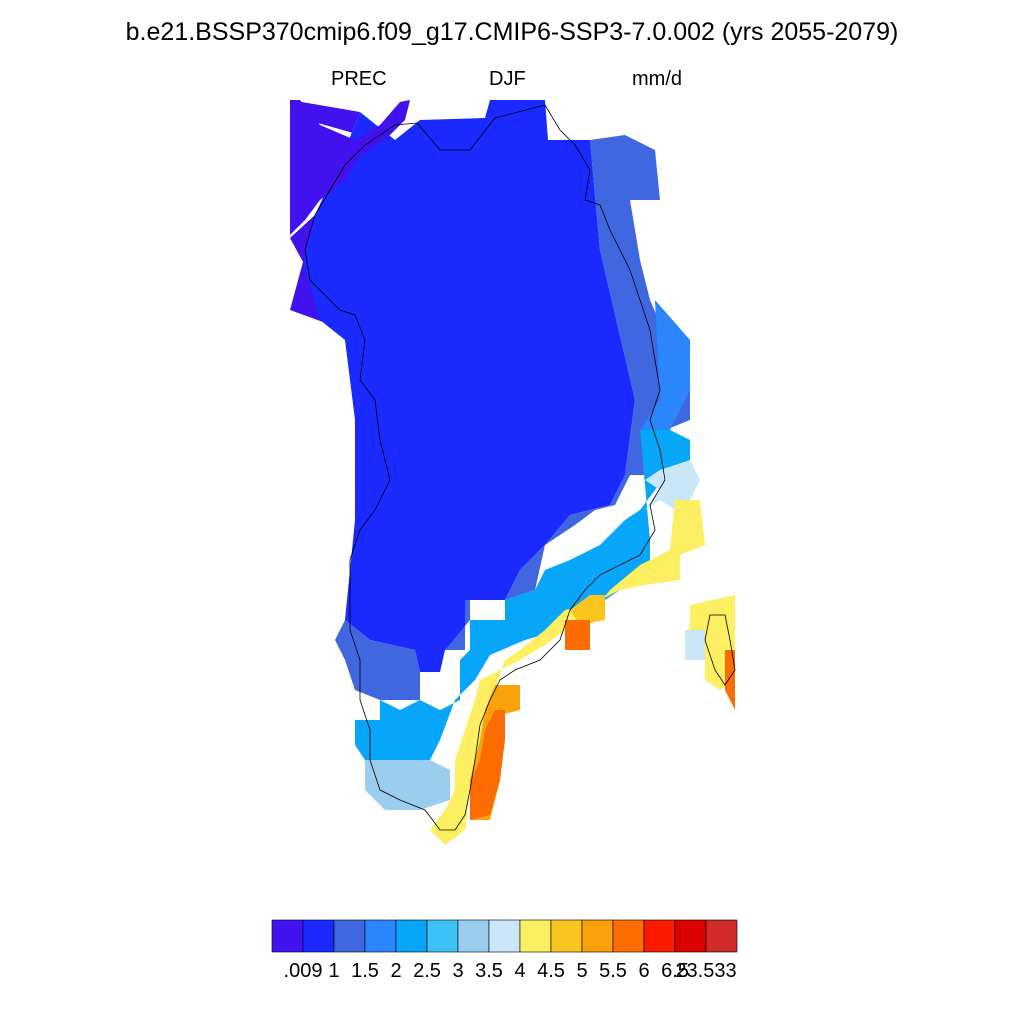  What do you see at coordinates (507, 79) in the screenshot?
I see `season-label: DJF` at bounding box center [507, 79].